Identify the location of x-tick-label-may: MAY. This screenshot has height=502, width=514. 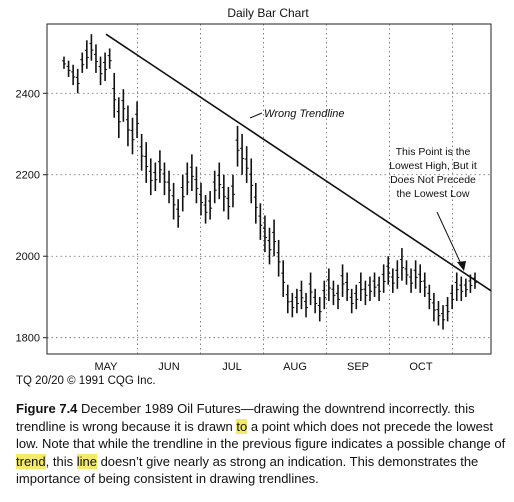
(106, 367).